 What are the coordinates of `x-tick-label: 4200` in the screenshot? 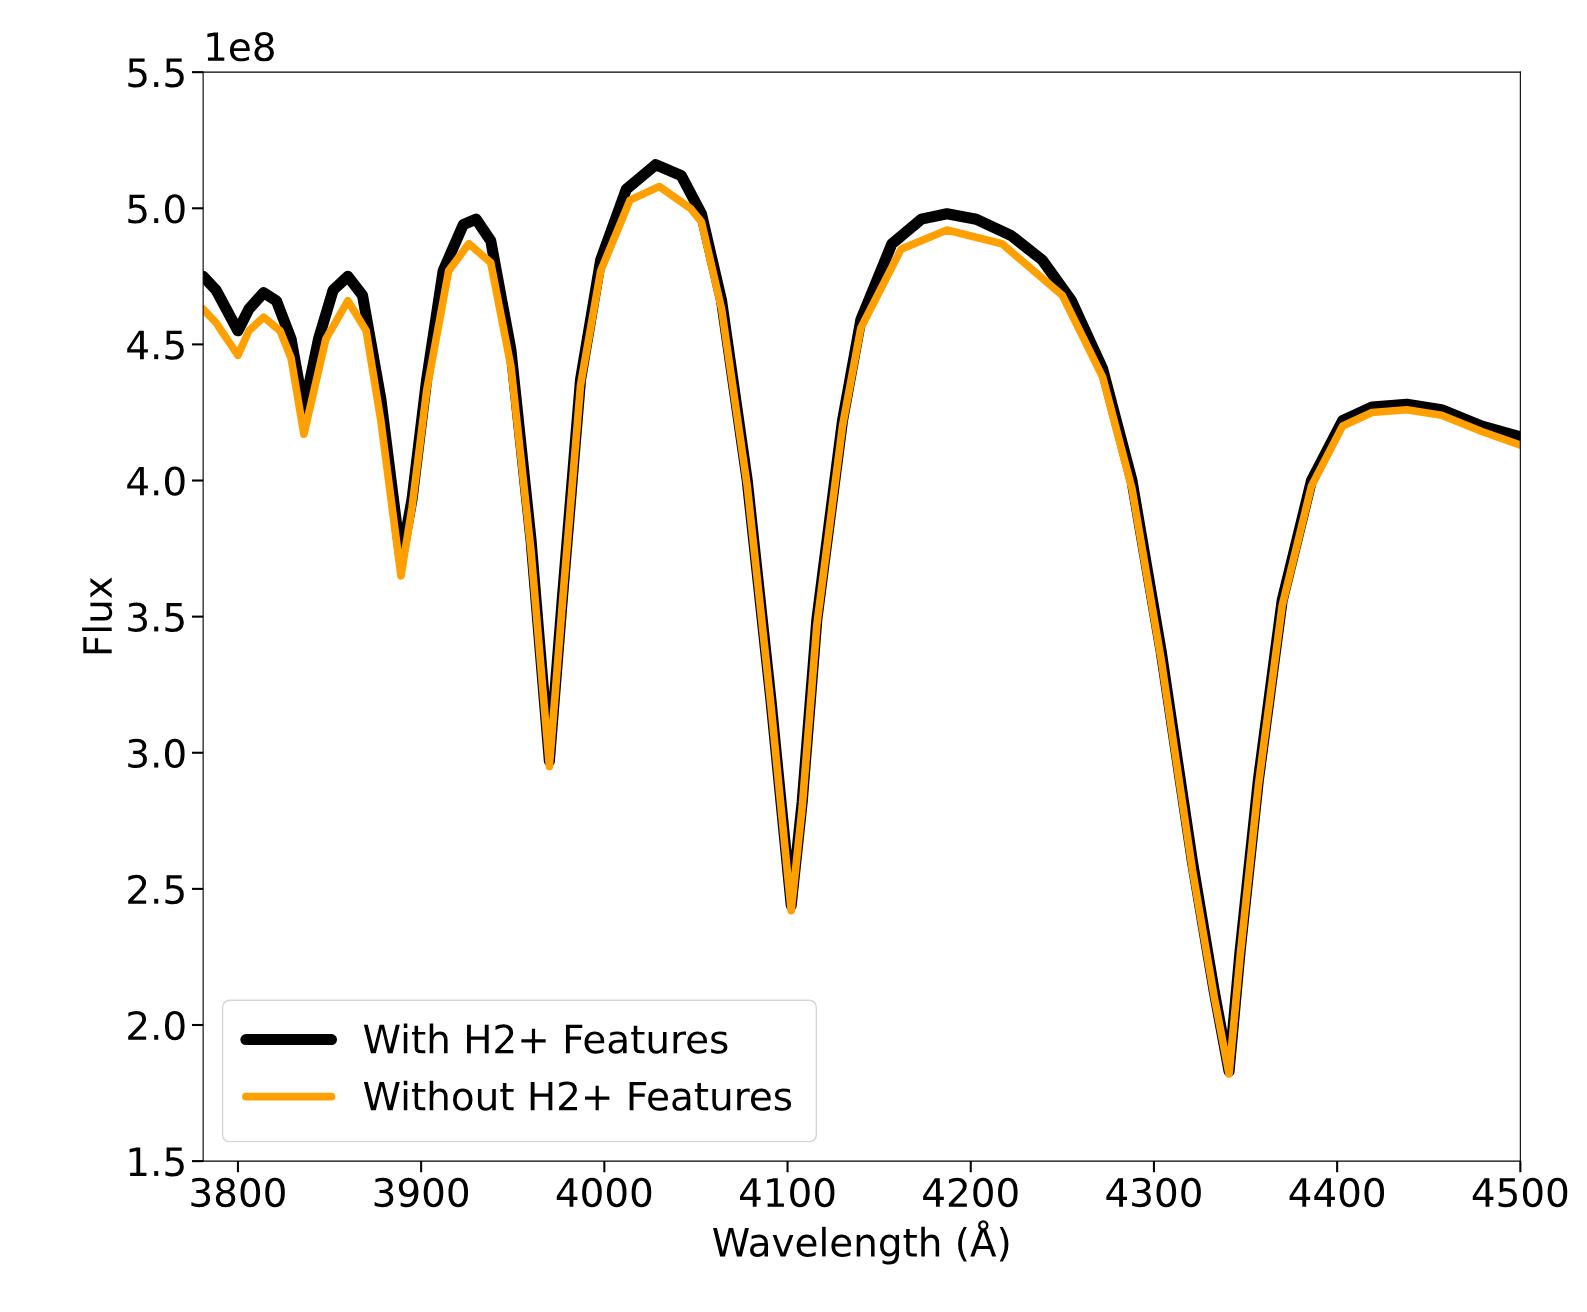 It's located at (970, 1192).